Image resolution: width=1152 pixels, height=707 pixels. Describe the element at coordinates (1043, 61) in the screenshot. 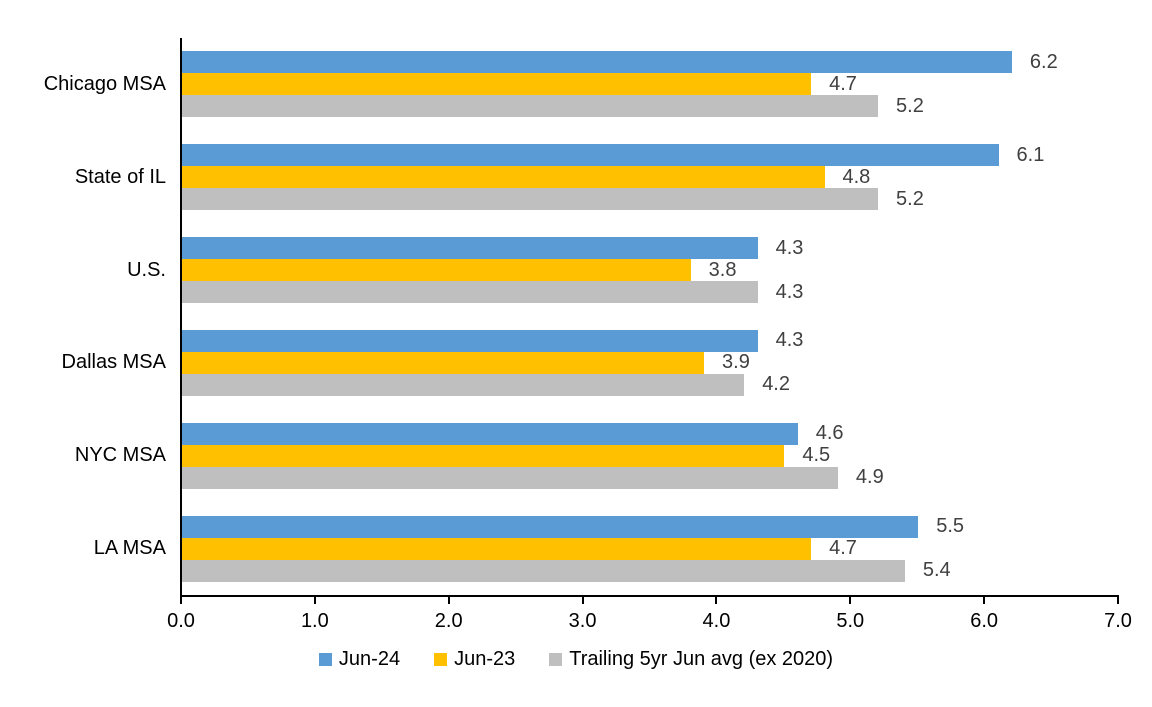

I see `data-label: 6.2` at that location.